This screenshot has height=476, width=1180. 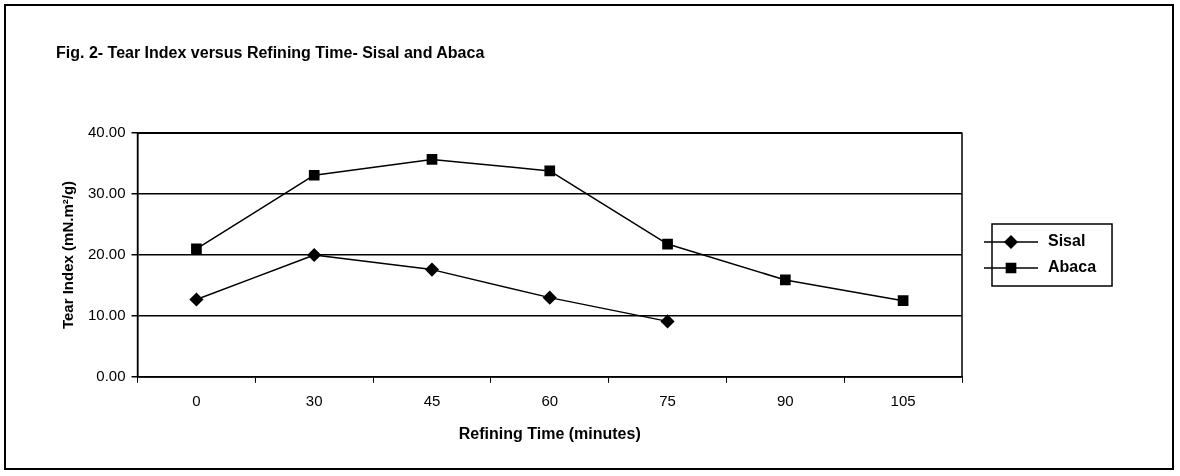 I want to click on legend-label: Sisal, so click(x=1067, y=241).